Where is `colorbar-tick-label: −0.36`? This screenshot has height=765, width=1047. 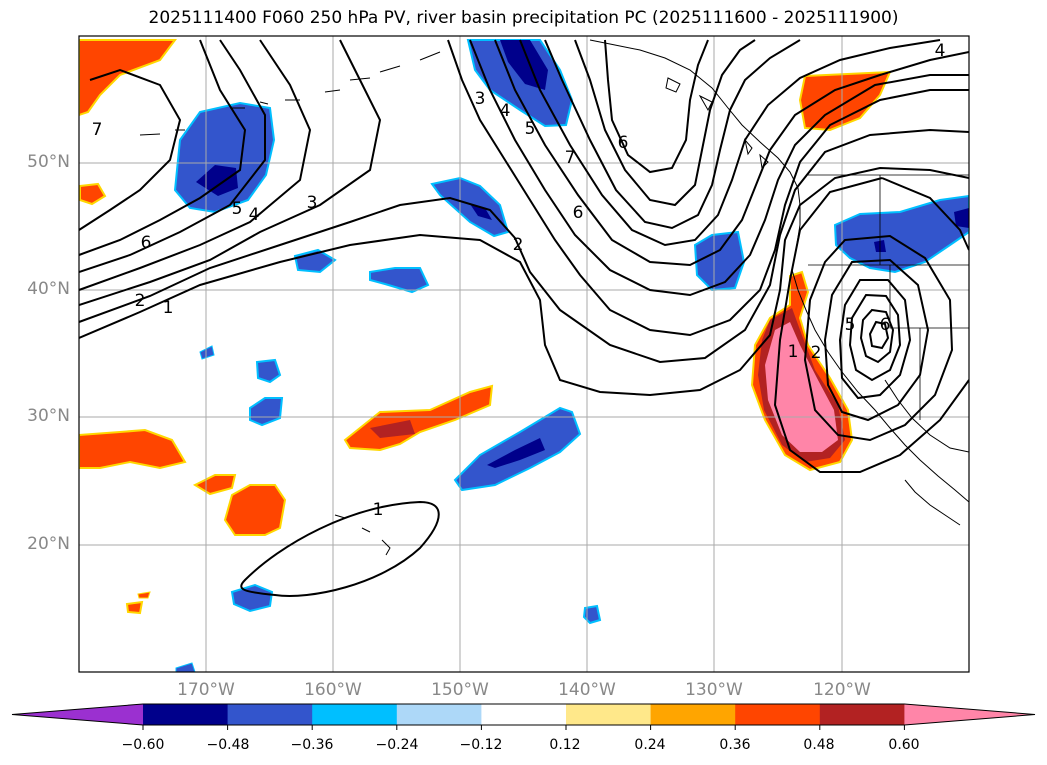 colorbar-tick-label: −0.36 is located at coordinates (312, 745).